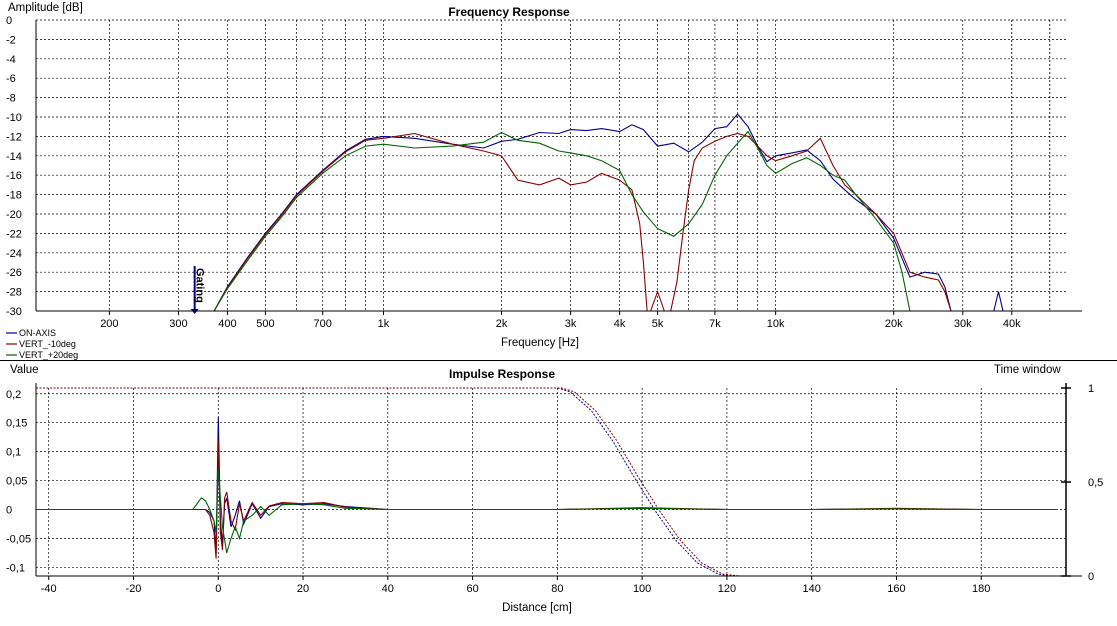 The height and width of the screenshot is (626, 1117). What do you see at coordinates (472, 589) in the screenshot?
I see `ir-x-tick-label: 60` at bounding box center [472, 589].